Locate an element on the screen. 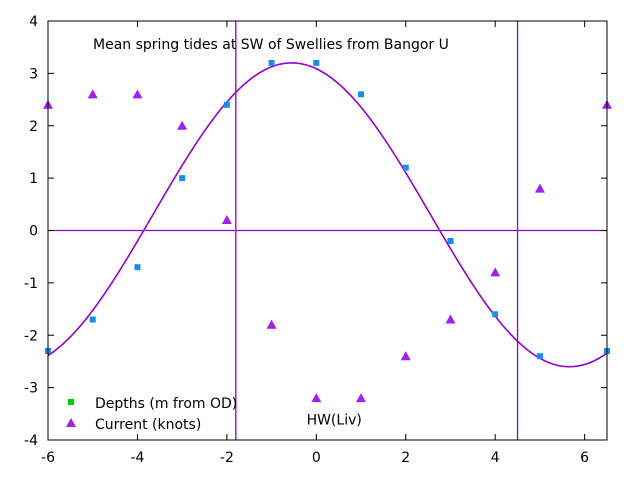 This screenshot has width=640, height=480. legend-square-marker is located at coordinates (71, 402).